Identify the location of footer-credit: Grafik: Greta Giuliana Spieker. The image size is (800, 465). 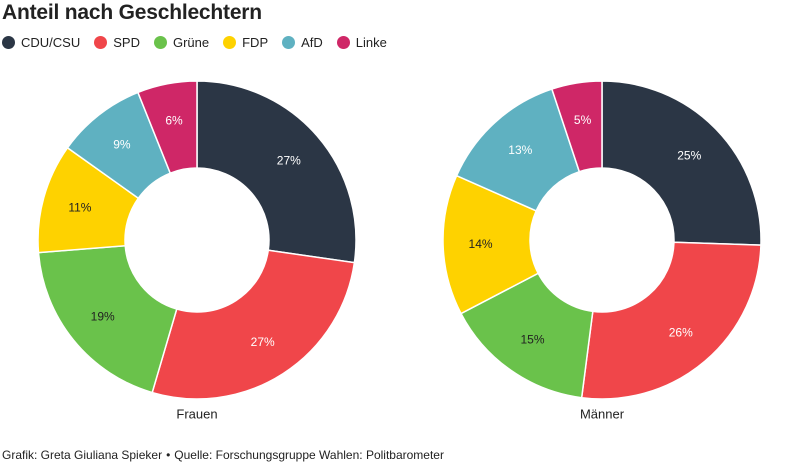
(82, 455).